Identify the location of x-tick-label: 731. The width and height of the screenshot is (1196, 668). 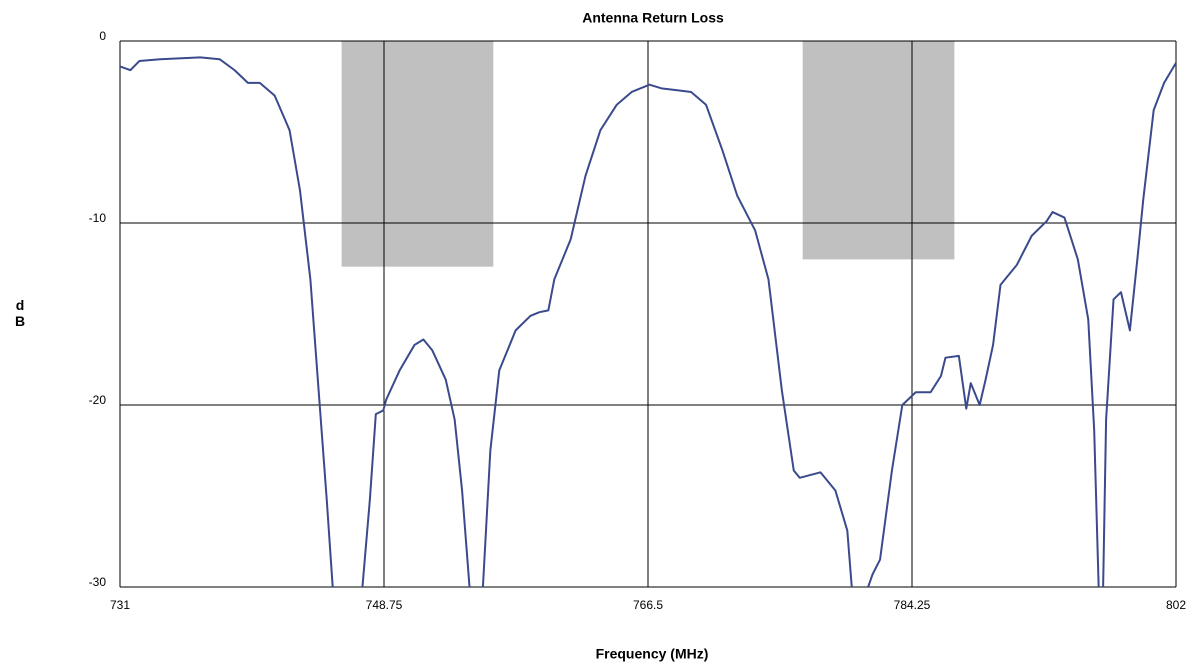
(120, 605).